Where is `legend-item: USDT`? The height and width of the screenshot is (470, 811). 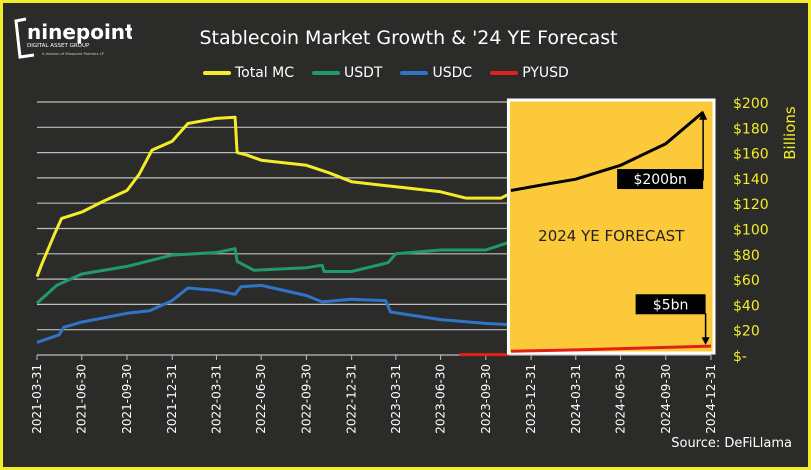
legend-item: USDT is located at coordinates (347, 73).